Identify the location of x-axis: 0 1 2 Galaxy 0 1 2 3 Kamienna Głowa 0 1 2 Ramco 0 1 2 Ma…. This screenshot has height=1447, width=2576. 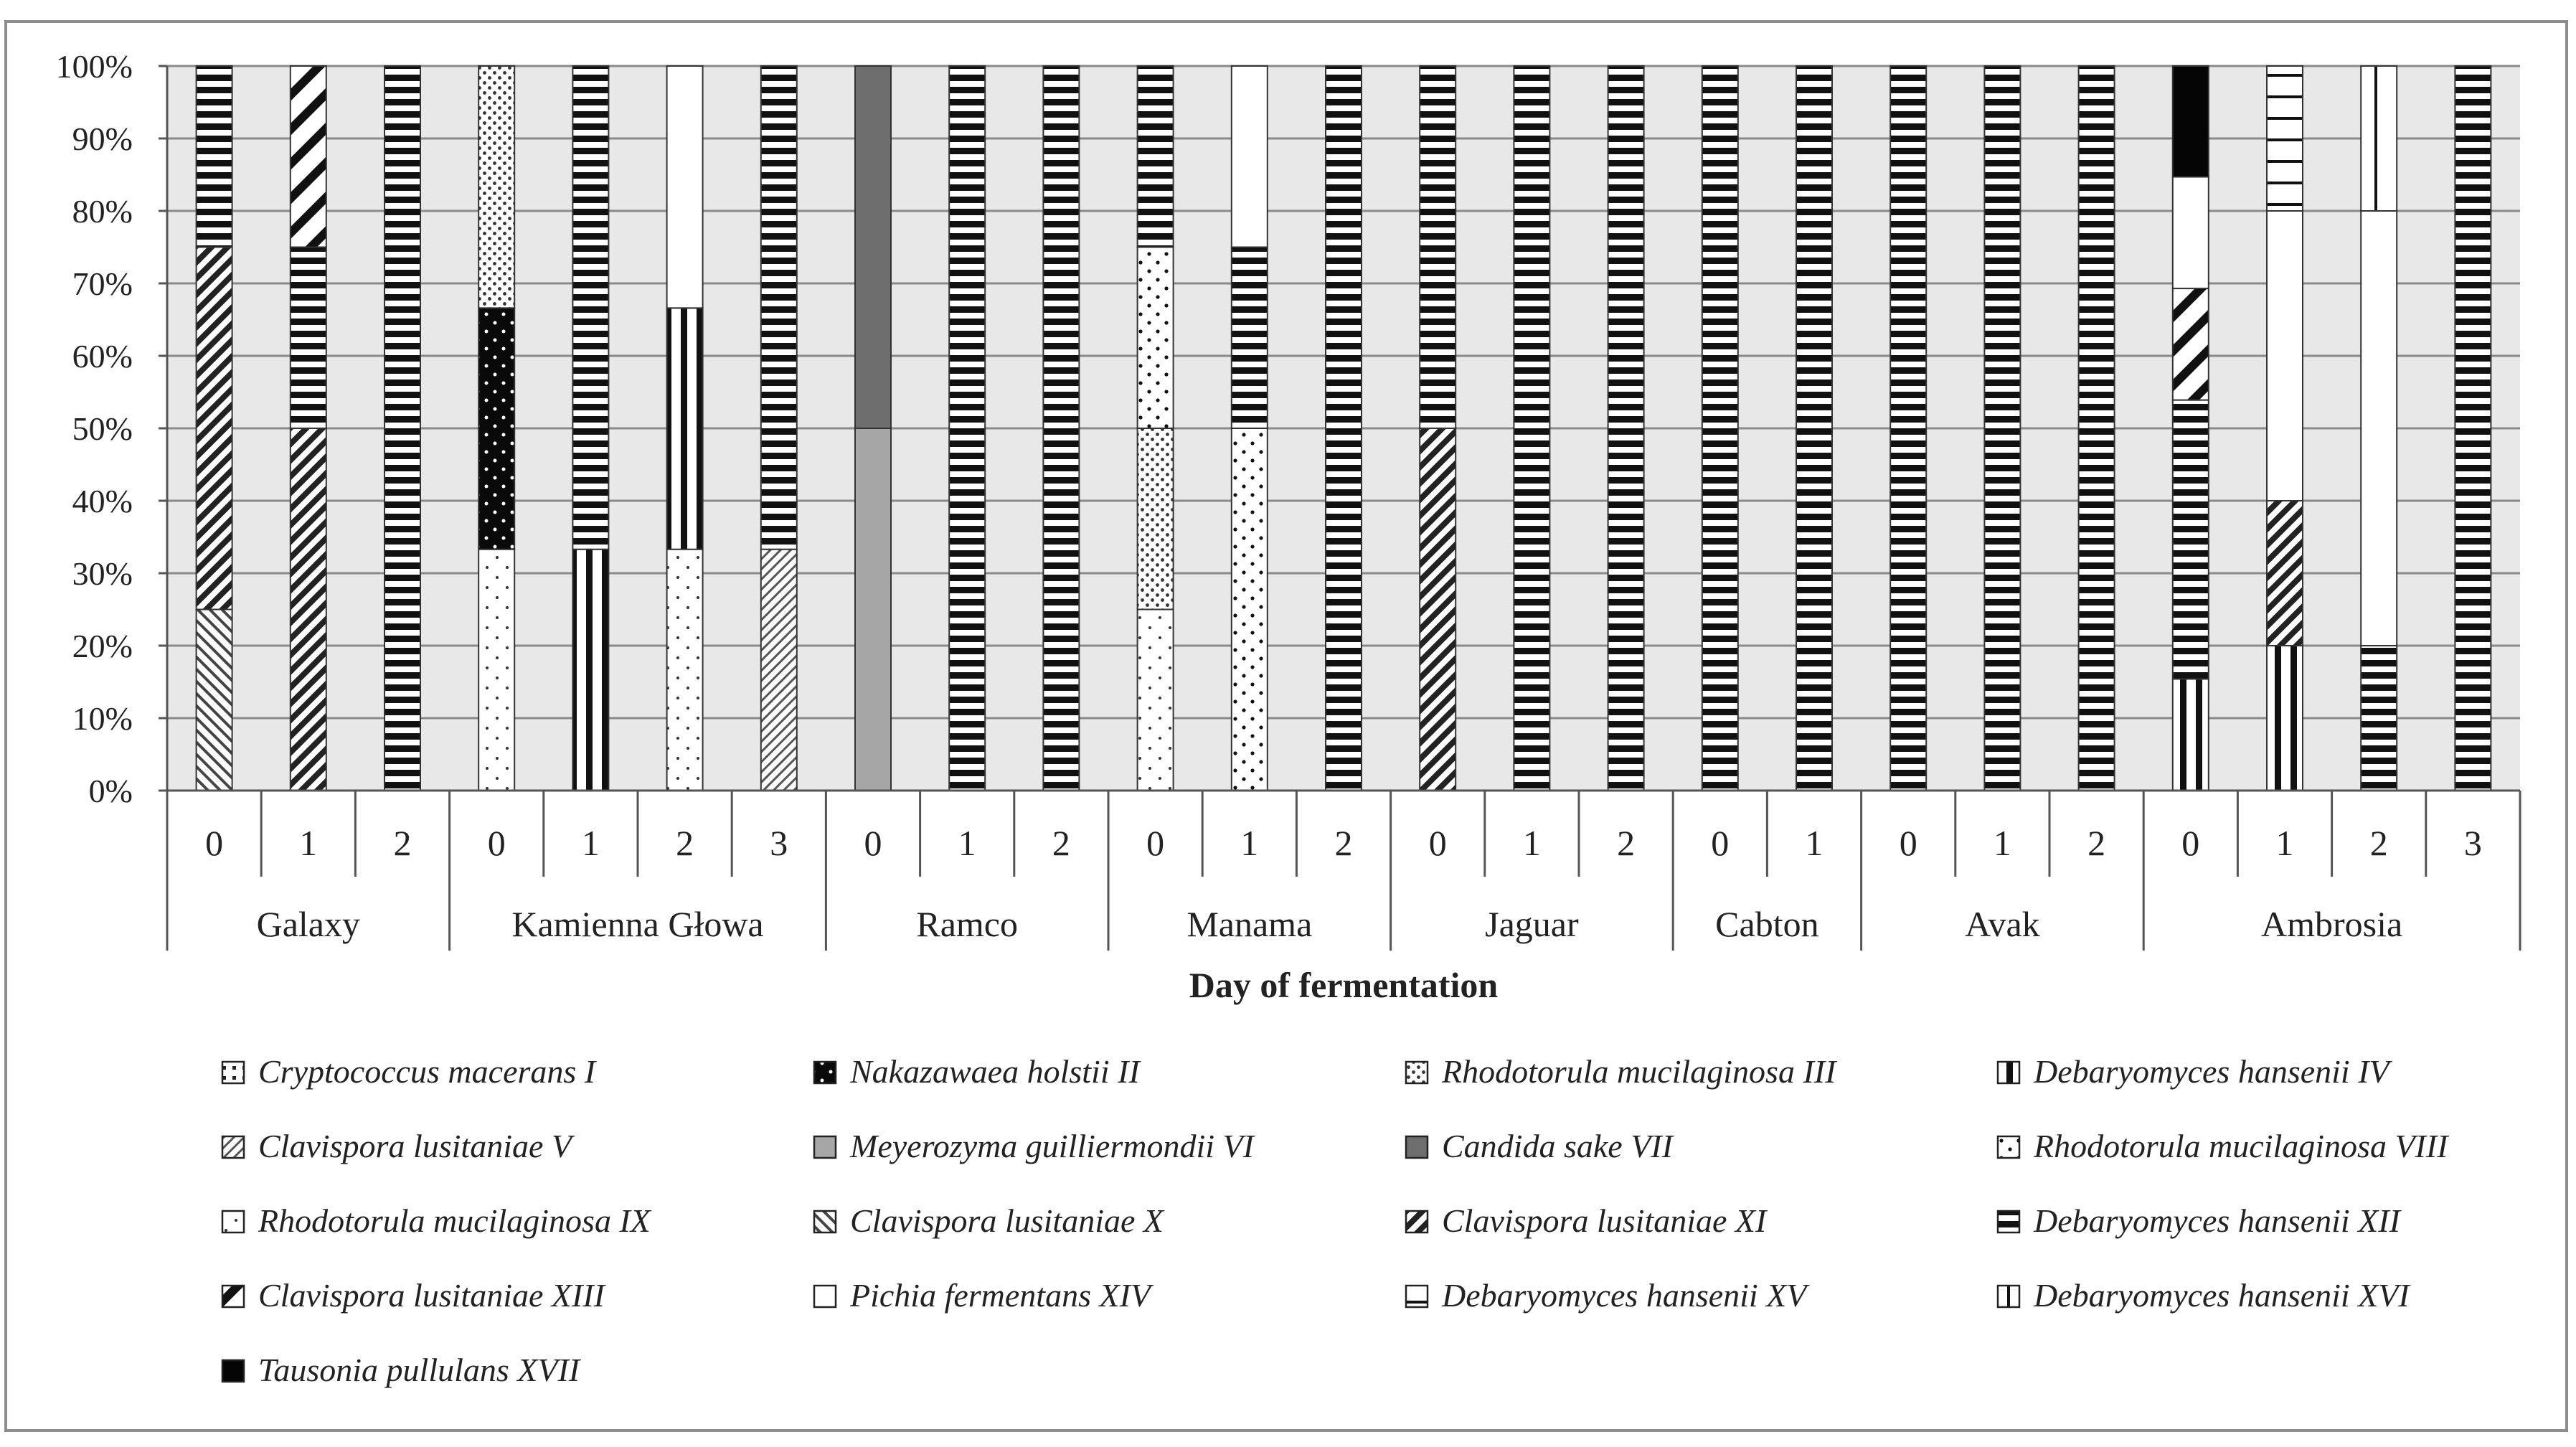
(1343, 870).